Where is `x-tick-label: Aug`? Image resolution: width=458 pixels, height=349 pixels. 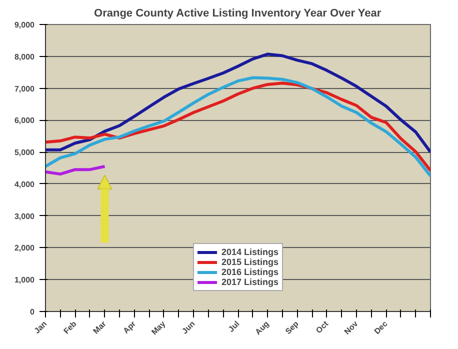 x-tick-label: Aug is located at coordinates (262, 328).